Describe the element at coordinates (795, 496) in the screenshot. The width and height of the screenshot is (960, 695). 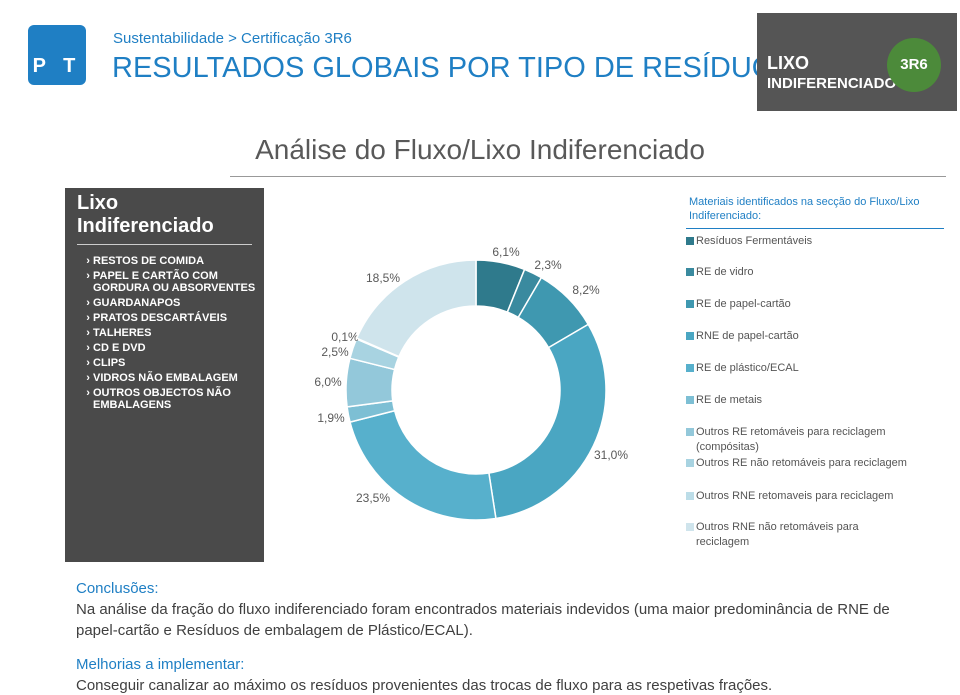
I see `legend-label: Outros RNE retomaveis para reciclagem` at that location.